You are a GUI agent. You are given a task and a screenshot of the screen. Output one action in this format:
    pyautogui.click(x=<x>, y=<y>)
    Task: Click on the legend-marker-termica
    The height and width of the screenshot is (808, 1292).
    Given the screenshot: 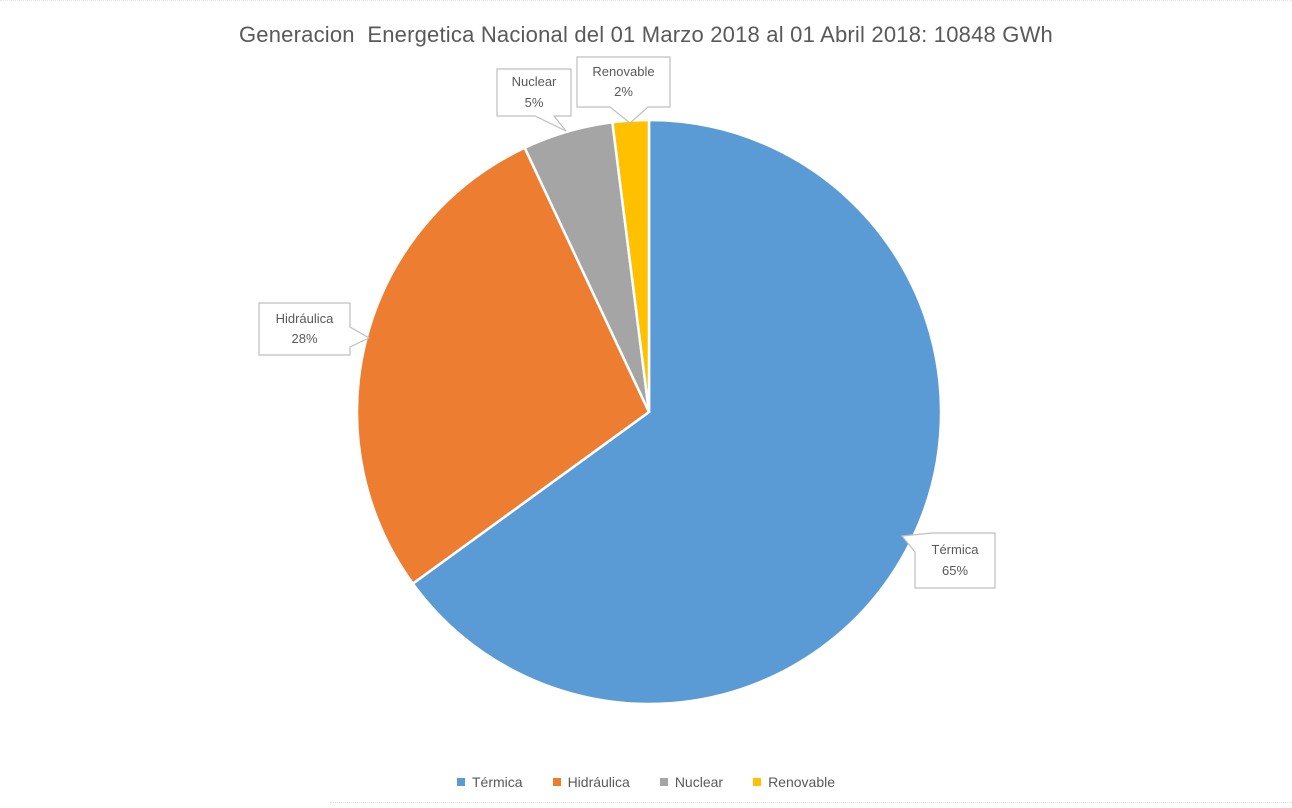 What is the action you would take?
    pyautogui.click(x=461, y=782)
    